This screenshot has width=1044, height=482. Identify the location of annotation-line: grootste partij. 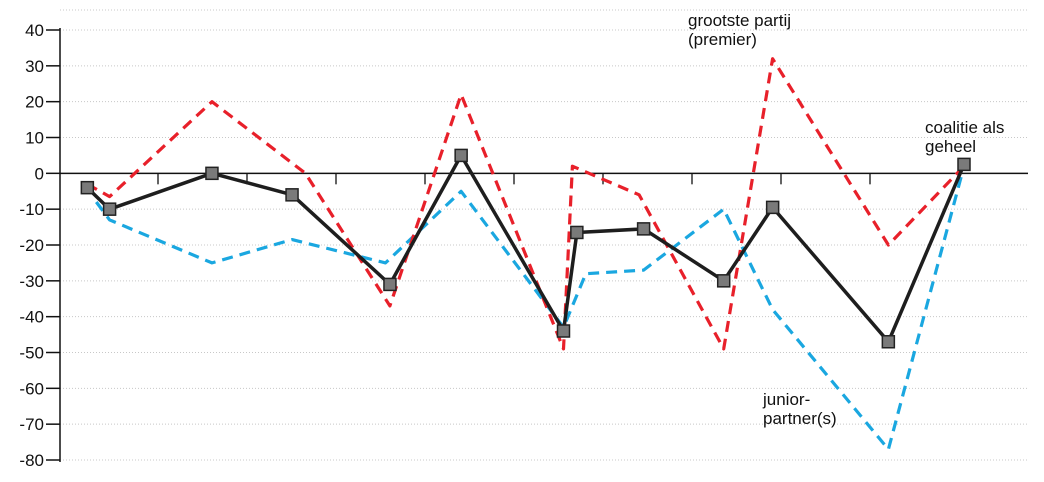
(739, 20).